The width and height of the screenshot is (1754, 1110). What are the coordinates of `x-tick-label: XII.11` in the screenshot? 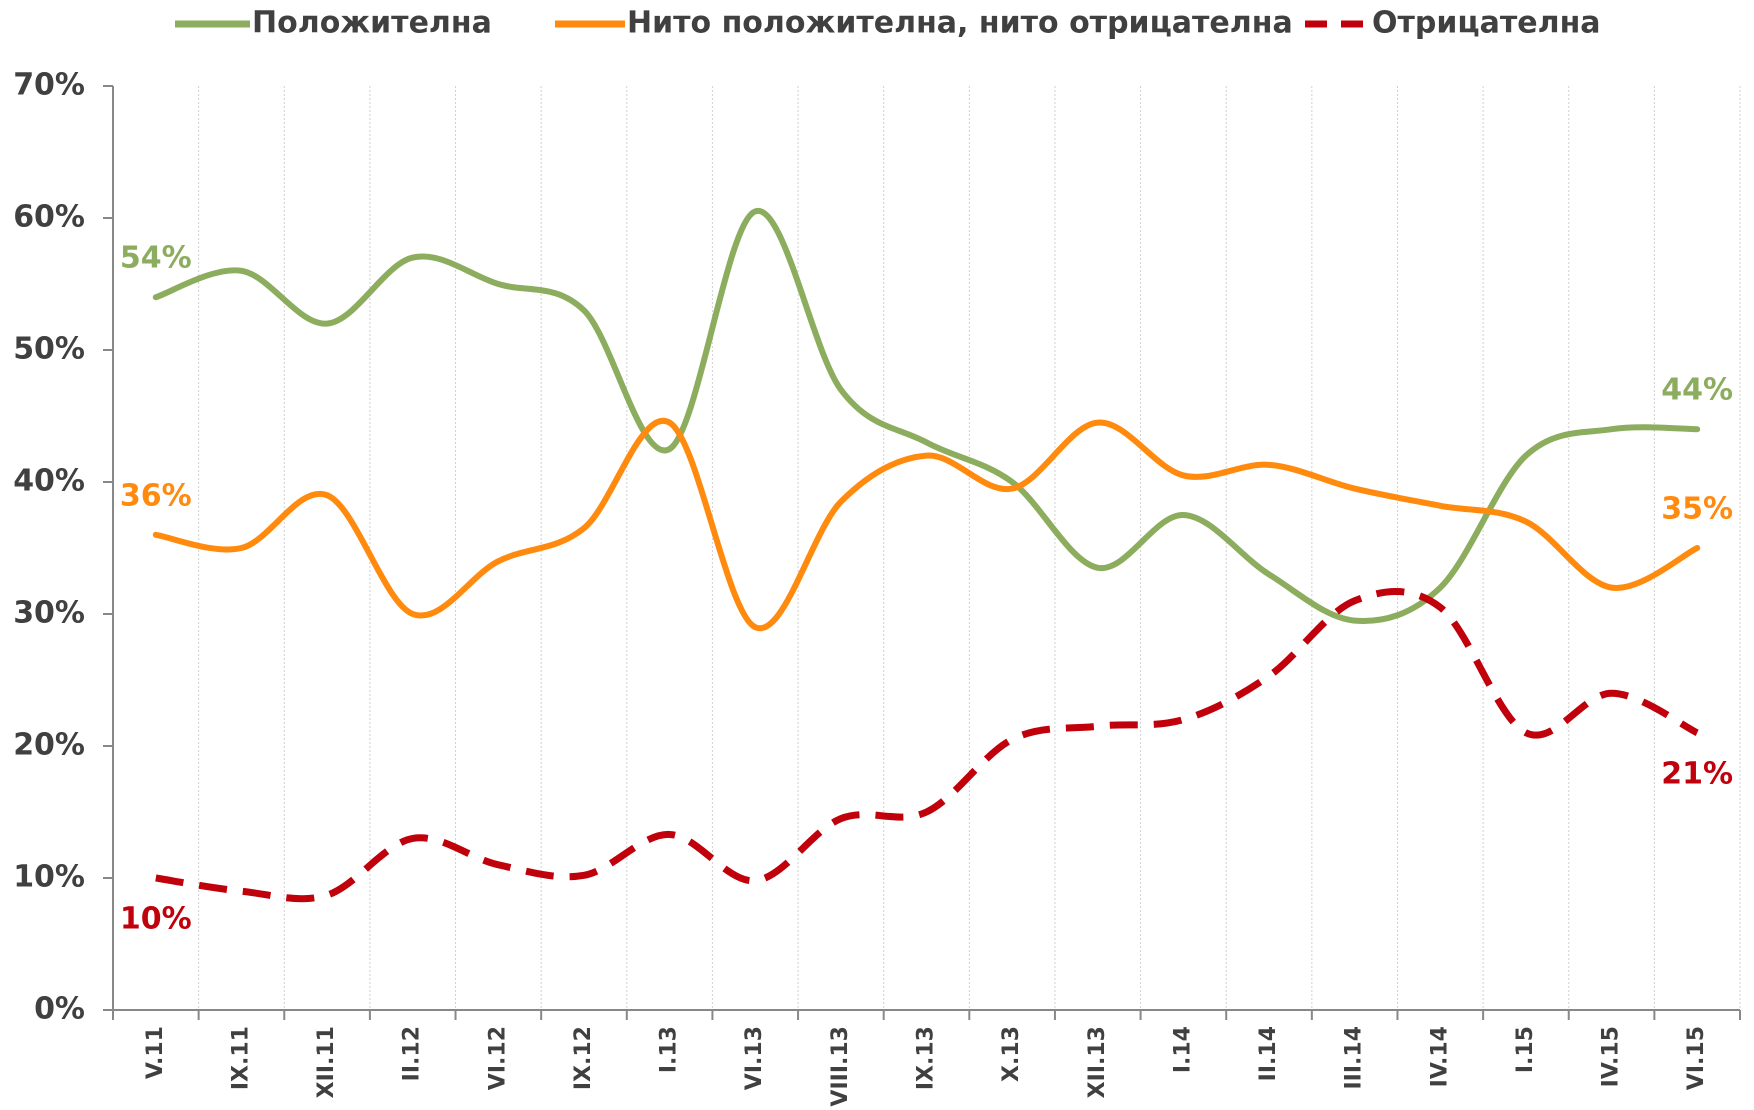 It's located at (326, 1062).